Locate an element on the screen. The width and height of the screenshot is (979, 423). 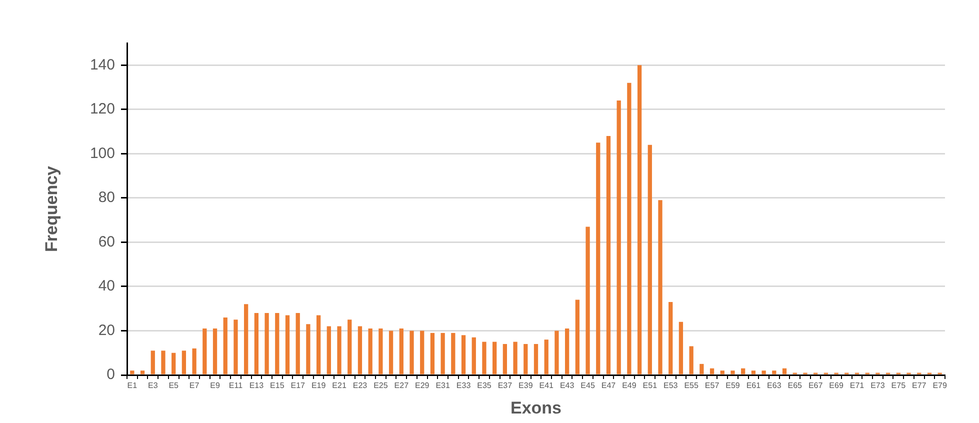
y-tick-label: 60 is located at coordinates (106, 241).